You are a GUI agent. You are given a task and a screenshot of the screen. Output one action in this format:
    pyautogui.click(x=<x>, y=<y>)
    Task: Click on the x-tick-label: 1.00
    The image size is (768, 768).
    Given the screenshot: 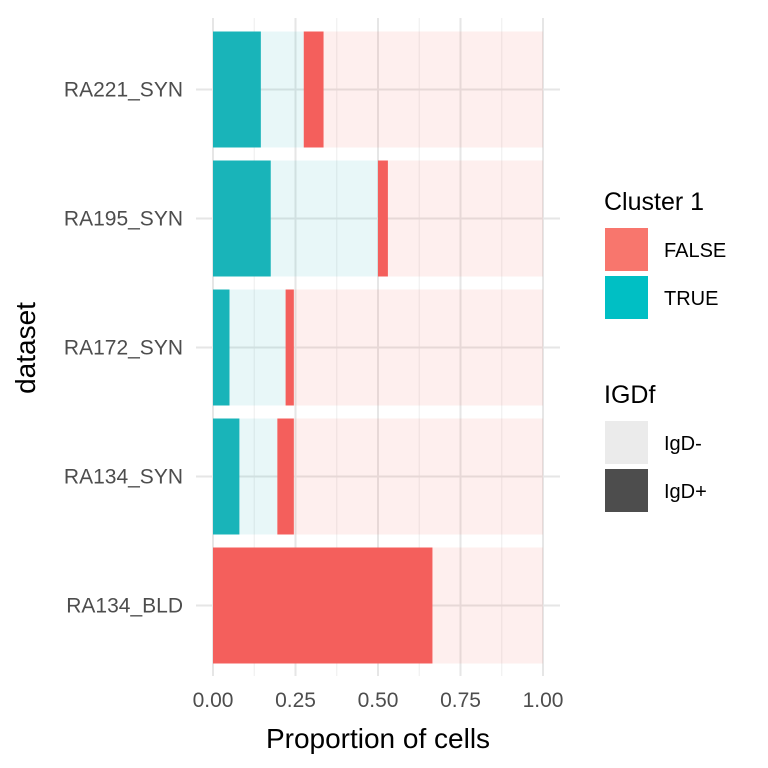 What is the action you would take?
    pyautogui.click(x=543, y=700)
    